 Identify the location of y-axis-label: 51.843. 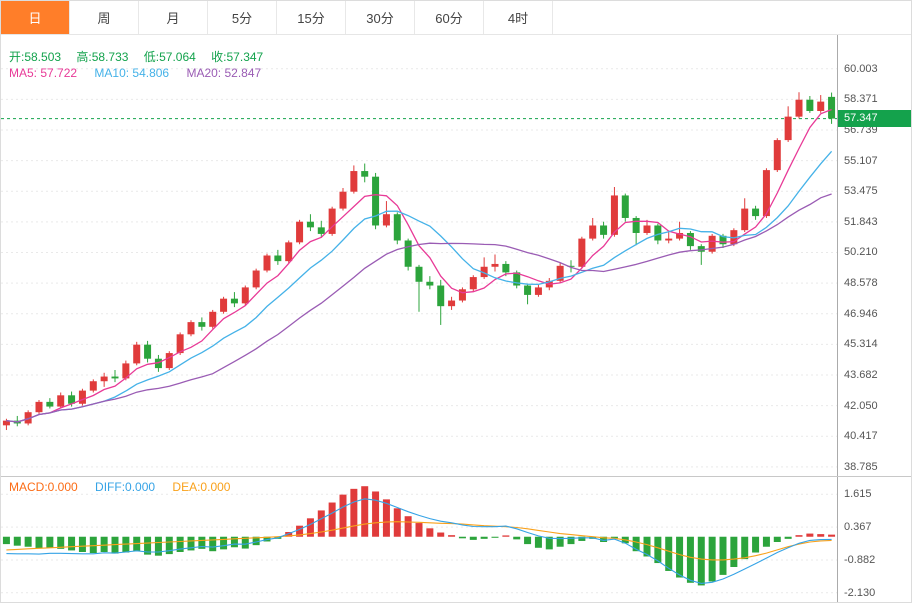
(861, 221).